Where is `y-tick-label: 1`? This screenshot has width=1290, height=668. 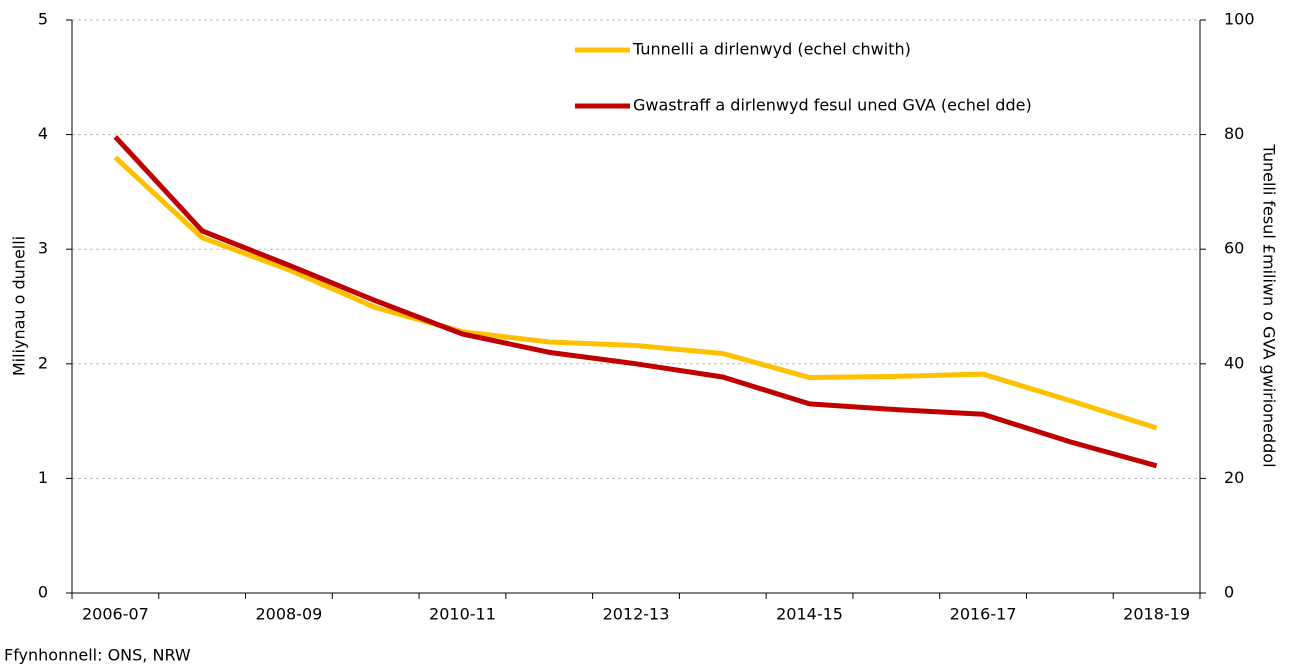
y-tick-label: 1 is located at coordinates (43, 477).